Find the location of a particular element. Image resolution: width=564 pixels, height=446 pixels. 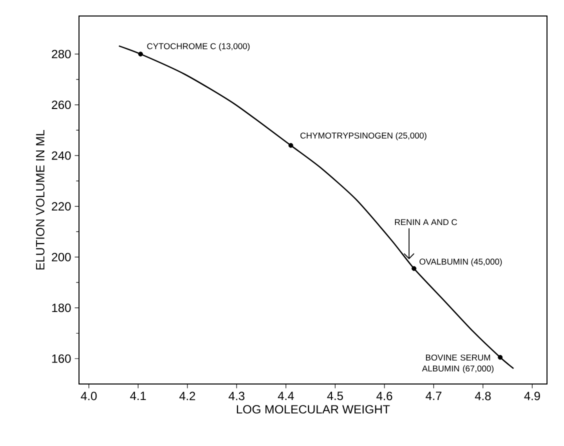

x-tick-label: 4.3 is located at coordinates (236, 396).